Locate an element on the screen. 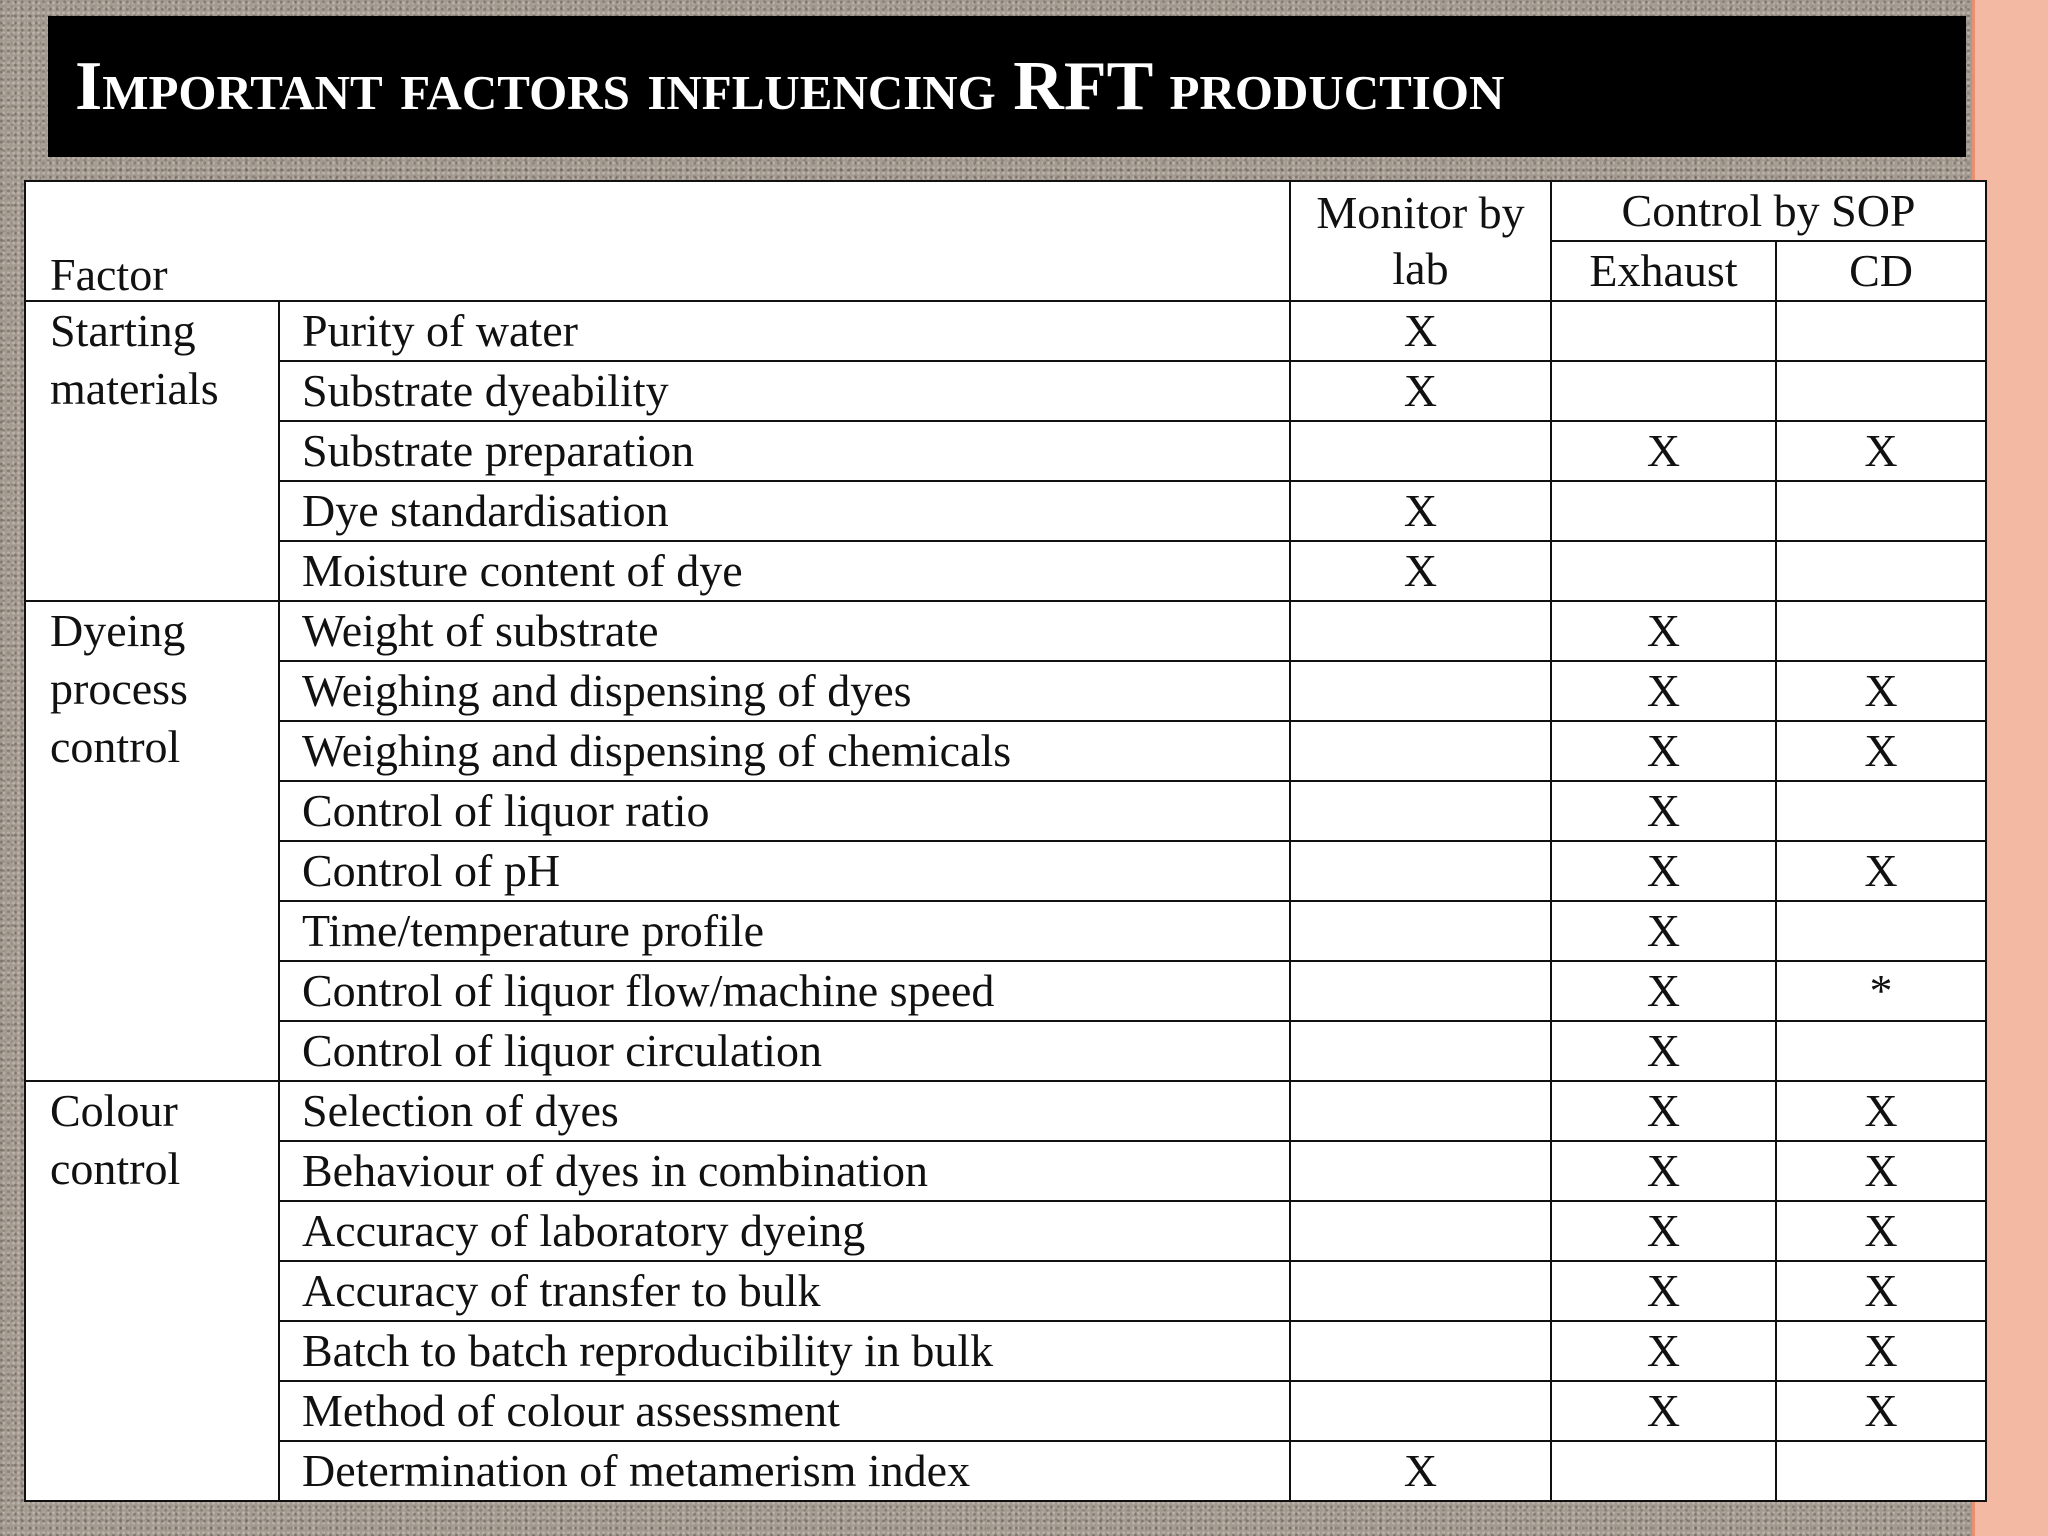 Image resolution: width=2048 pixels, height=1536 pixels. header-cell: CD is located at coordinates (1881, 271).